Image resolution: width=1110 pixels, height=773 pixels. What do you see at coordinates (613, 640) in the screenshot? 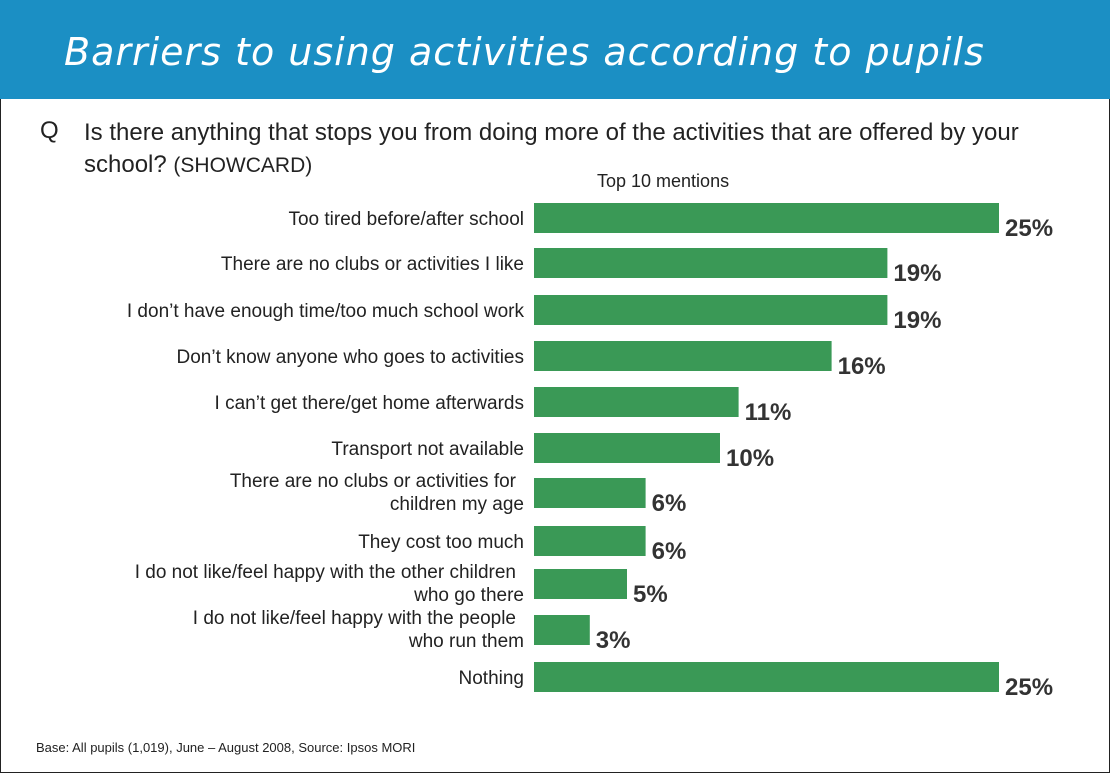
I see `data-label: 3%` at bounding box center [613, 640].